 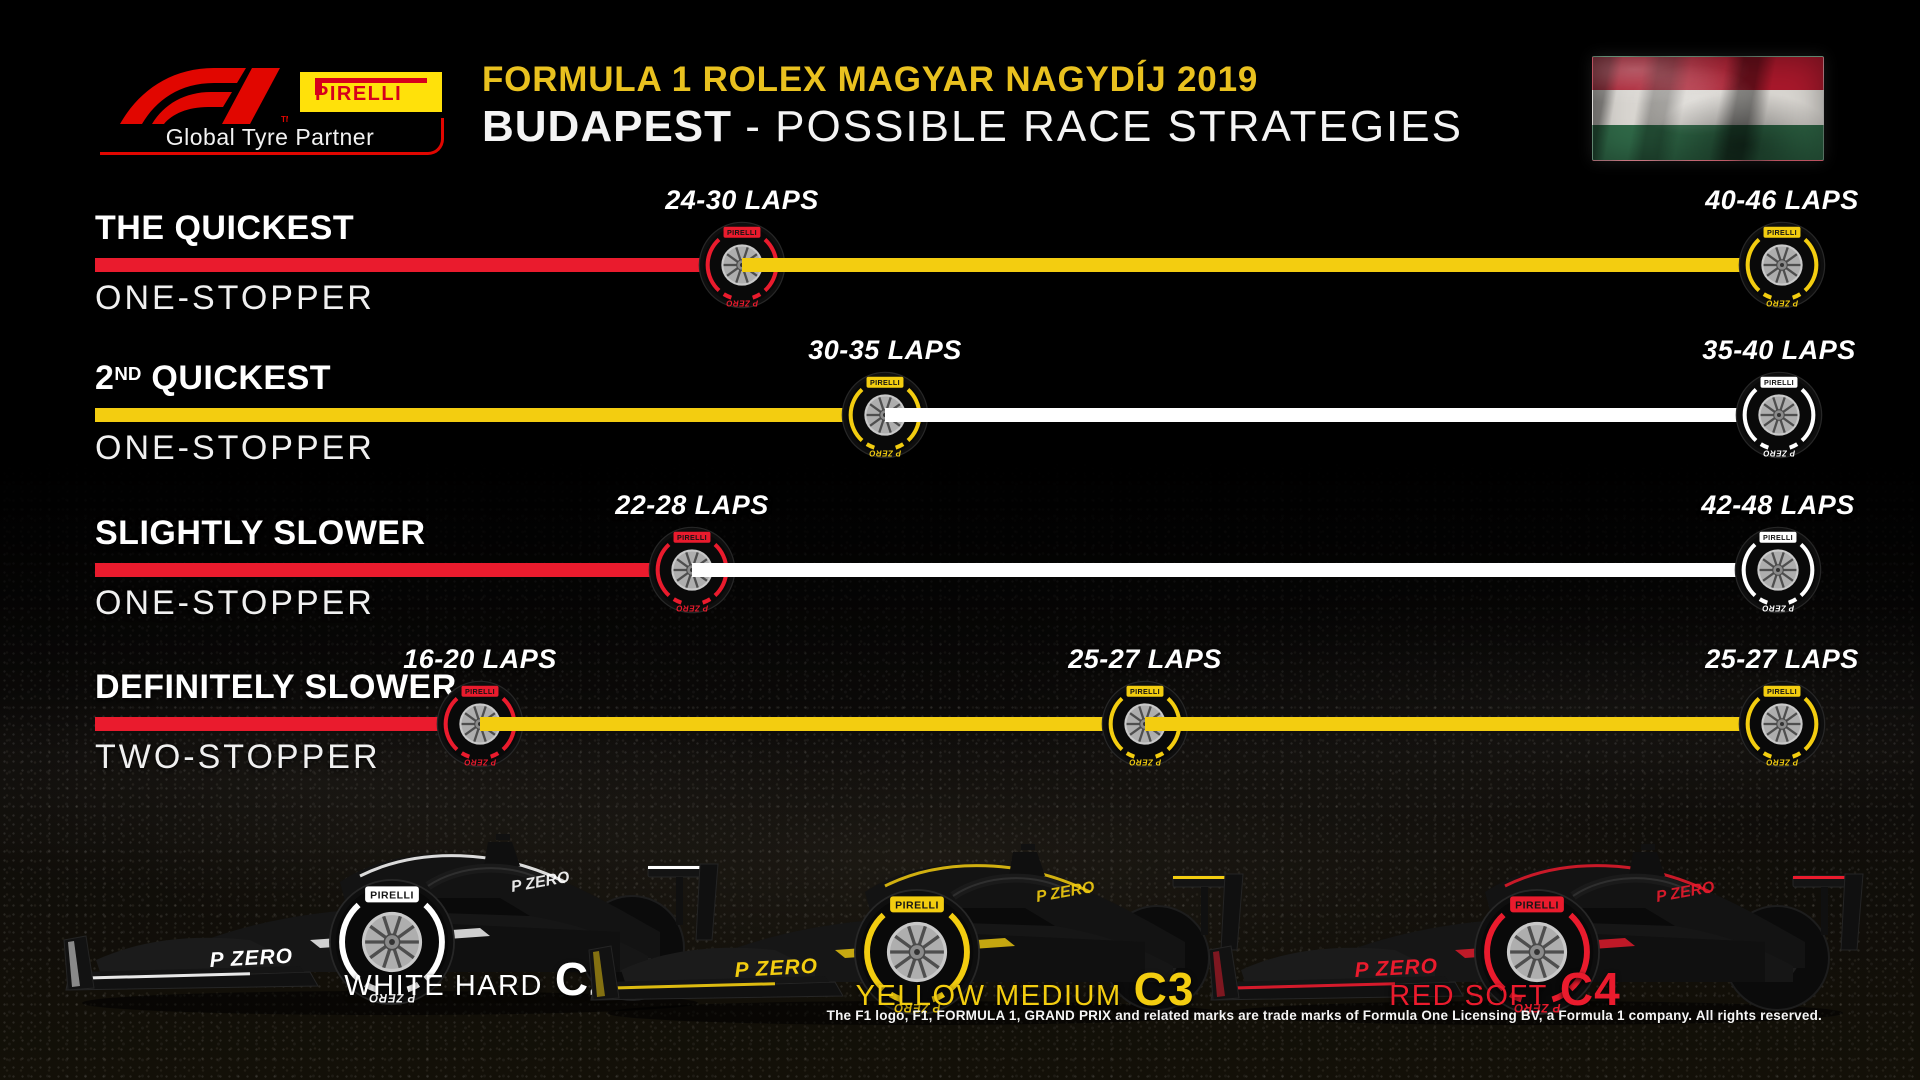 I want to click on compound-name: WHITE HARD, so click(x=443, y=986).